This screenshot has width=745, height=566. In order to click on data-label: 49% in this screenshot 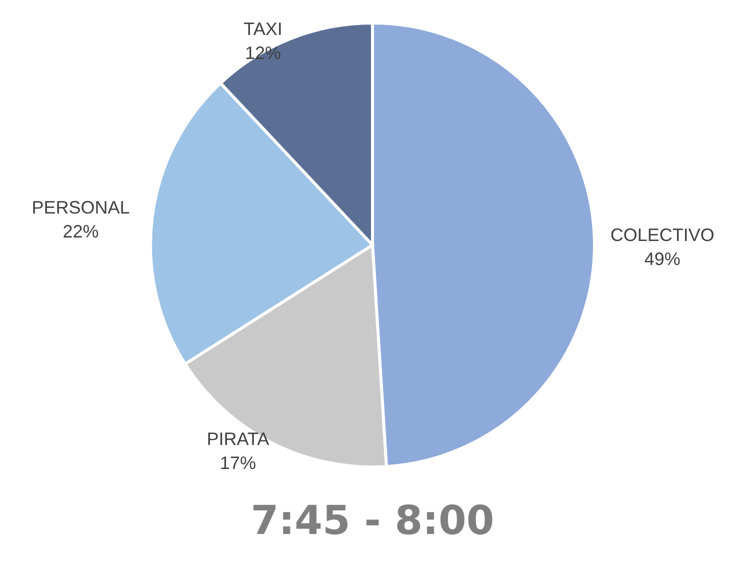, I will do `click(662, 258)`.